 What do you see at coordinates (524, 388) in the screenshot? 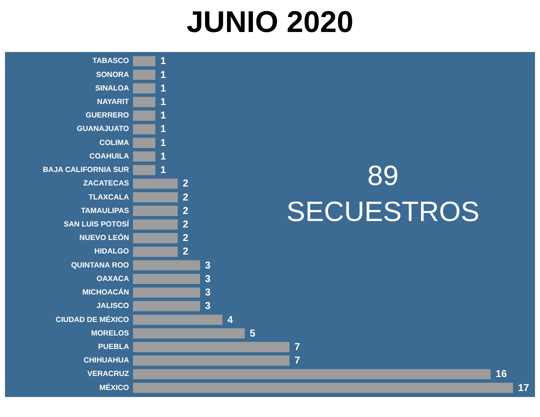
I see `data-label: 17` at bounding box center [524, 388].